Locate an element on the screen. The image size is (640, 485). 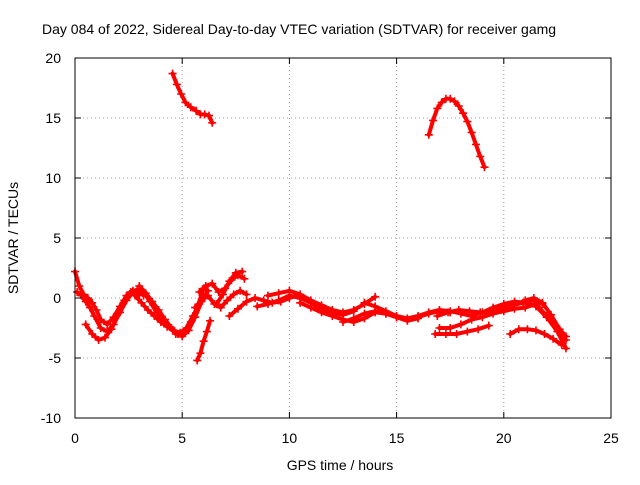
y-tick-label: 10 is located at coordinates (53, 178).